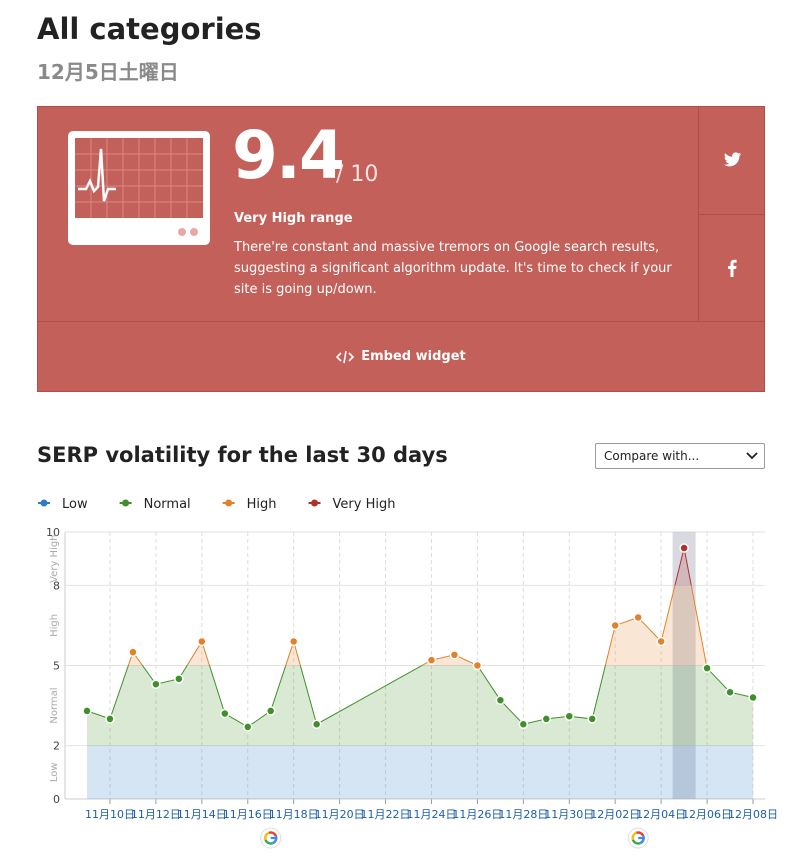 This screenshot has height=867, width=789. Describe the element at coordinates (54, 558) in the screenshot. I see `level-label: Very High` at that location.